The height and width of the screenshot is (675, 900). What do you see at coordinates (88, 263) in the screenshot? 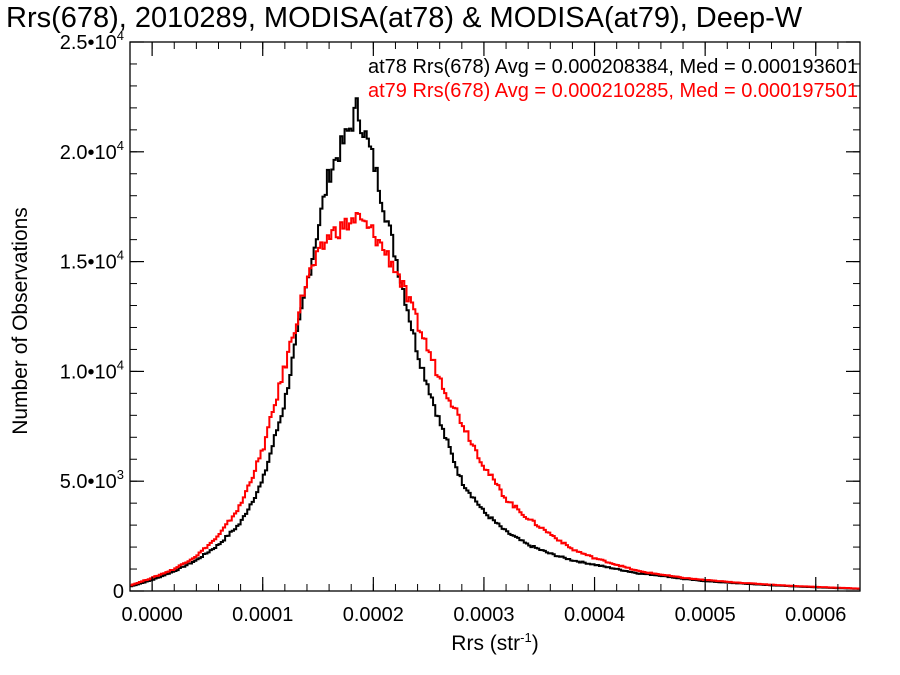
I see `y-tick-mantissa: 1.5•10` at bounding box center [88, 263].